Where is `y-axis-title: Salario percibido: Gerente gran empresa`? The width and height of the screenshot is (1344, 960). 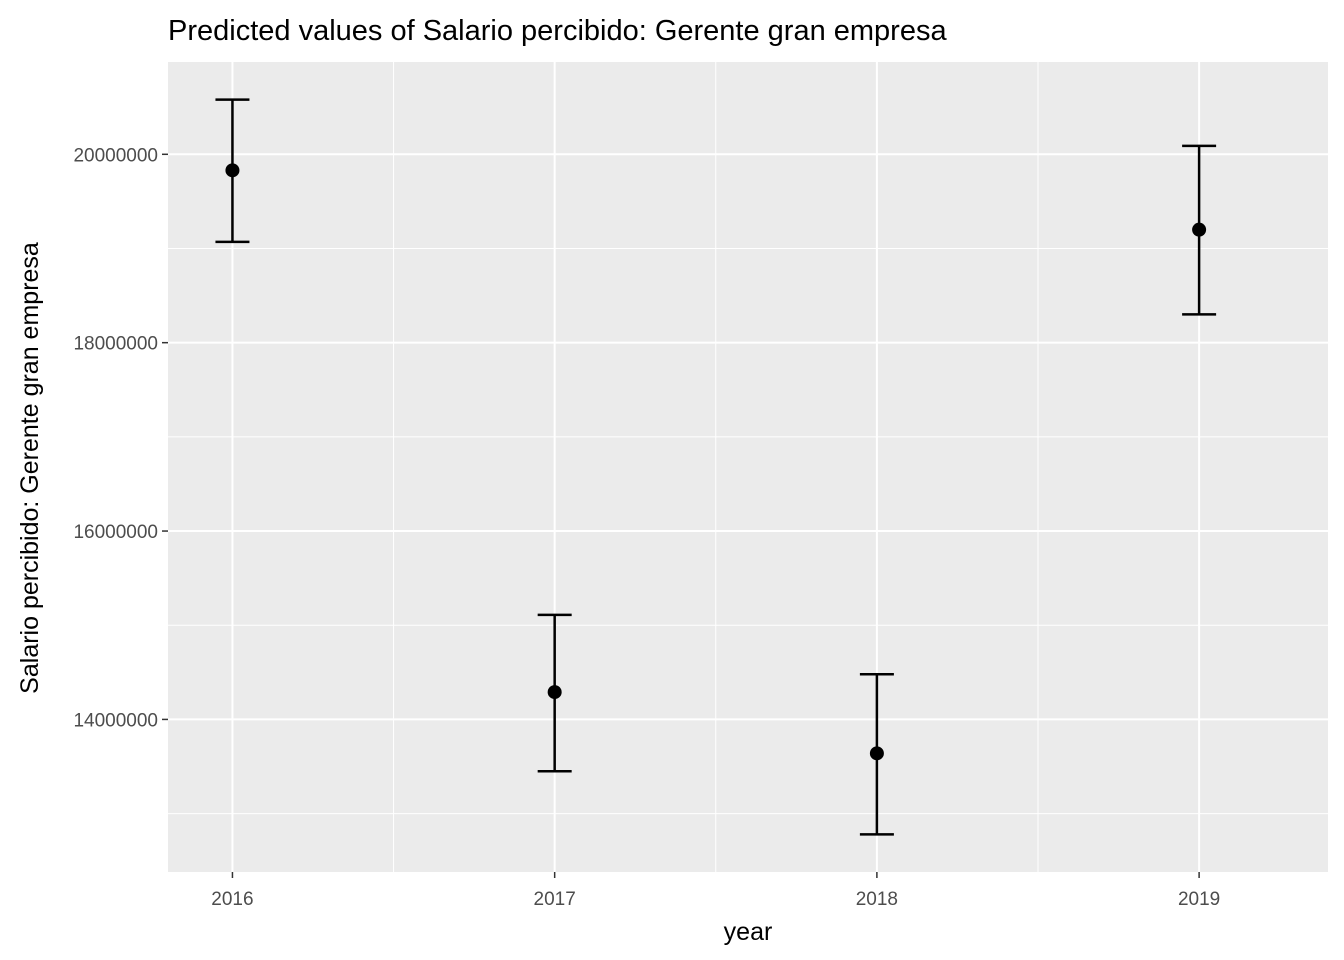 y-axis-title: Salario percibido: Gerente gran empresa is located at coordinates (30, 468).